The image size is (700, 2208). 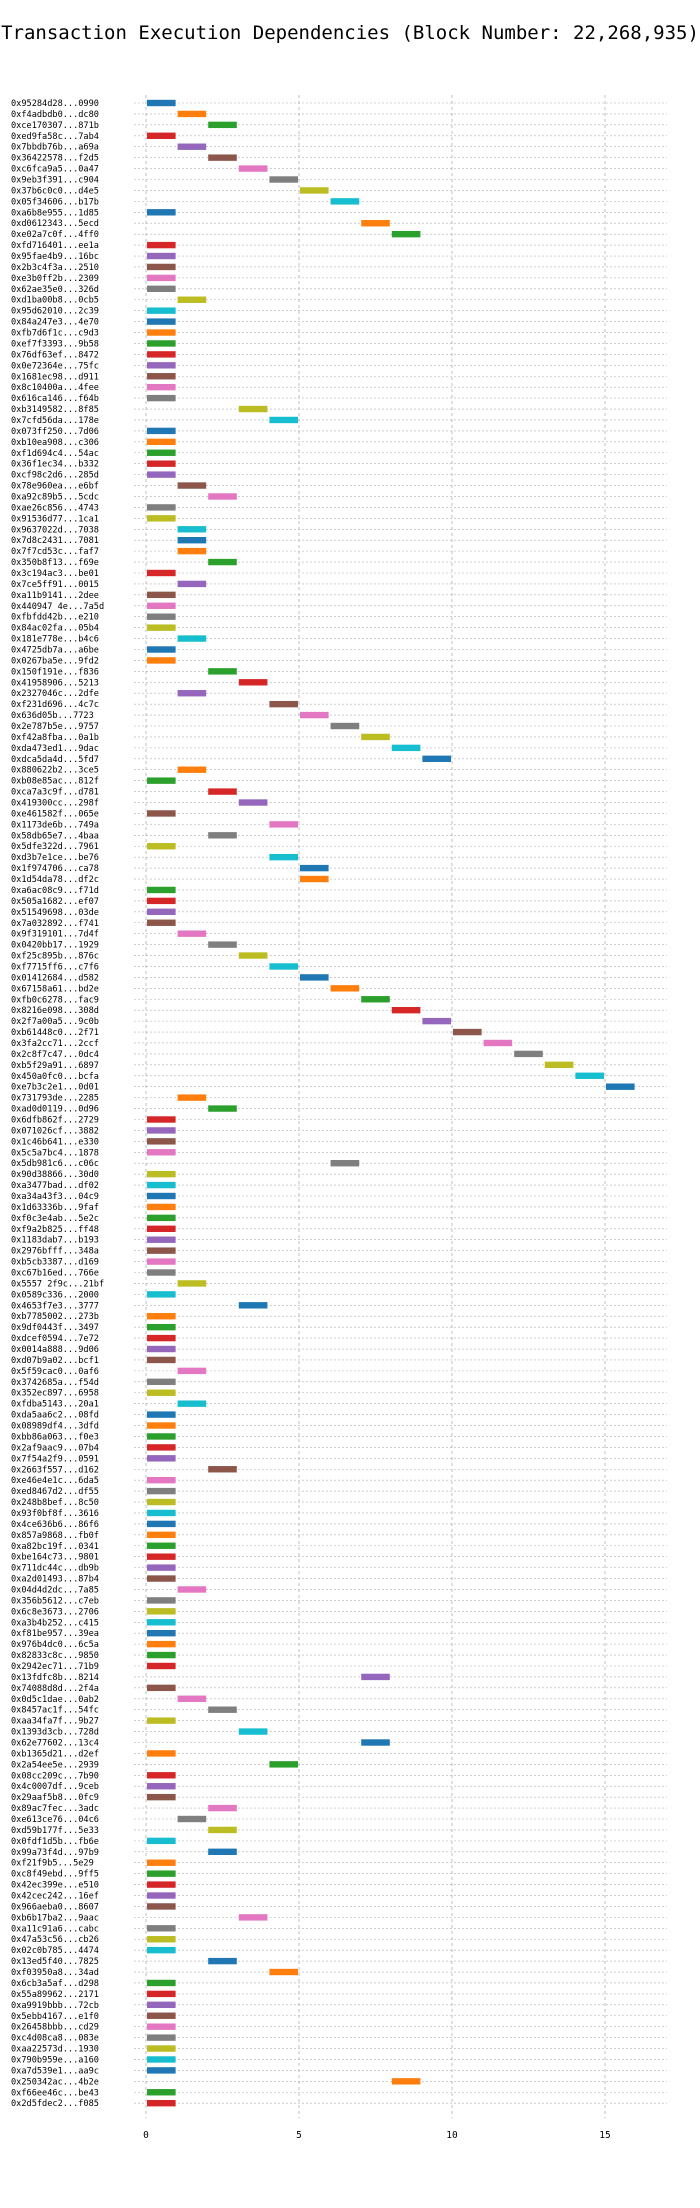 I want to click on y-tick-label: 0x78e960ea...e6bf, so click(x=55, y=487).